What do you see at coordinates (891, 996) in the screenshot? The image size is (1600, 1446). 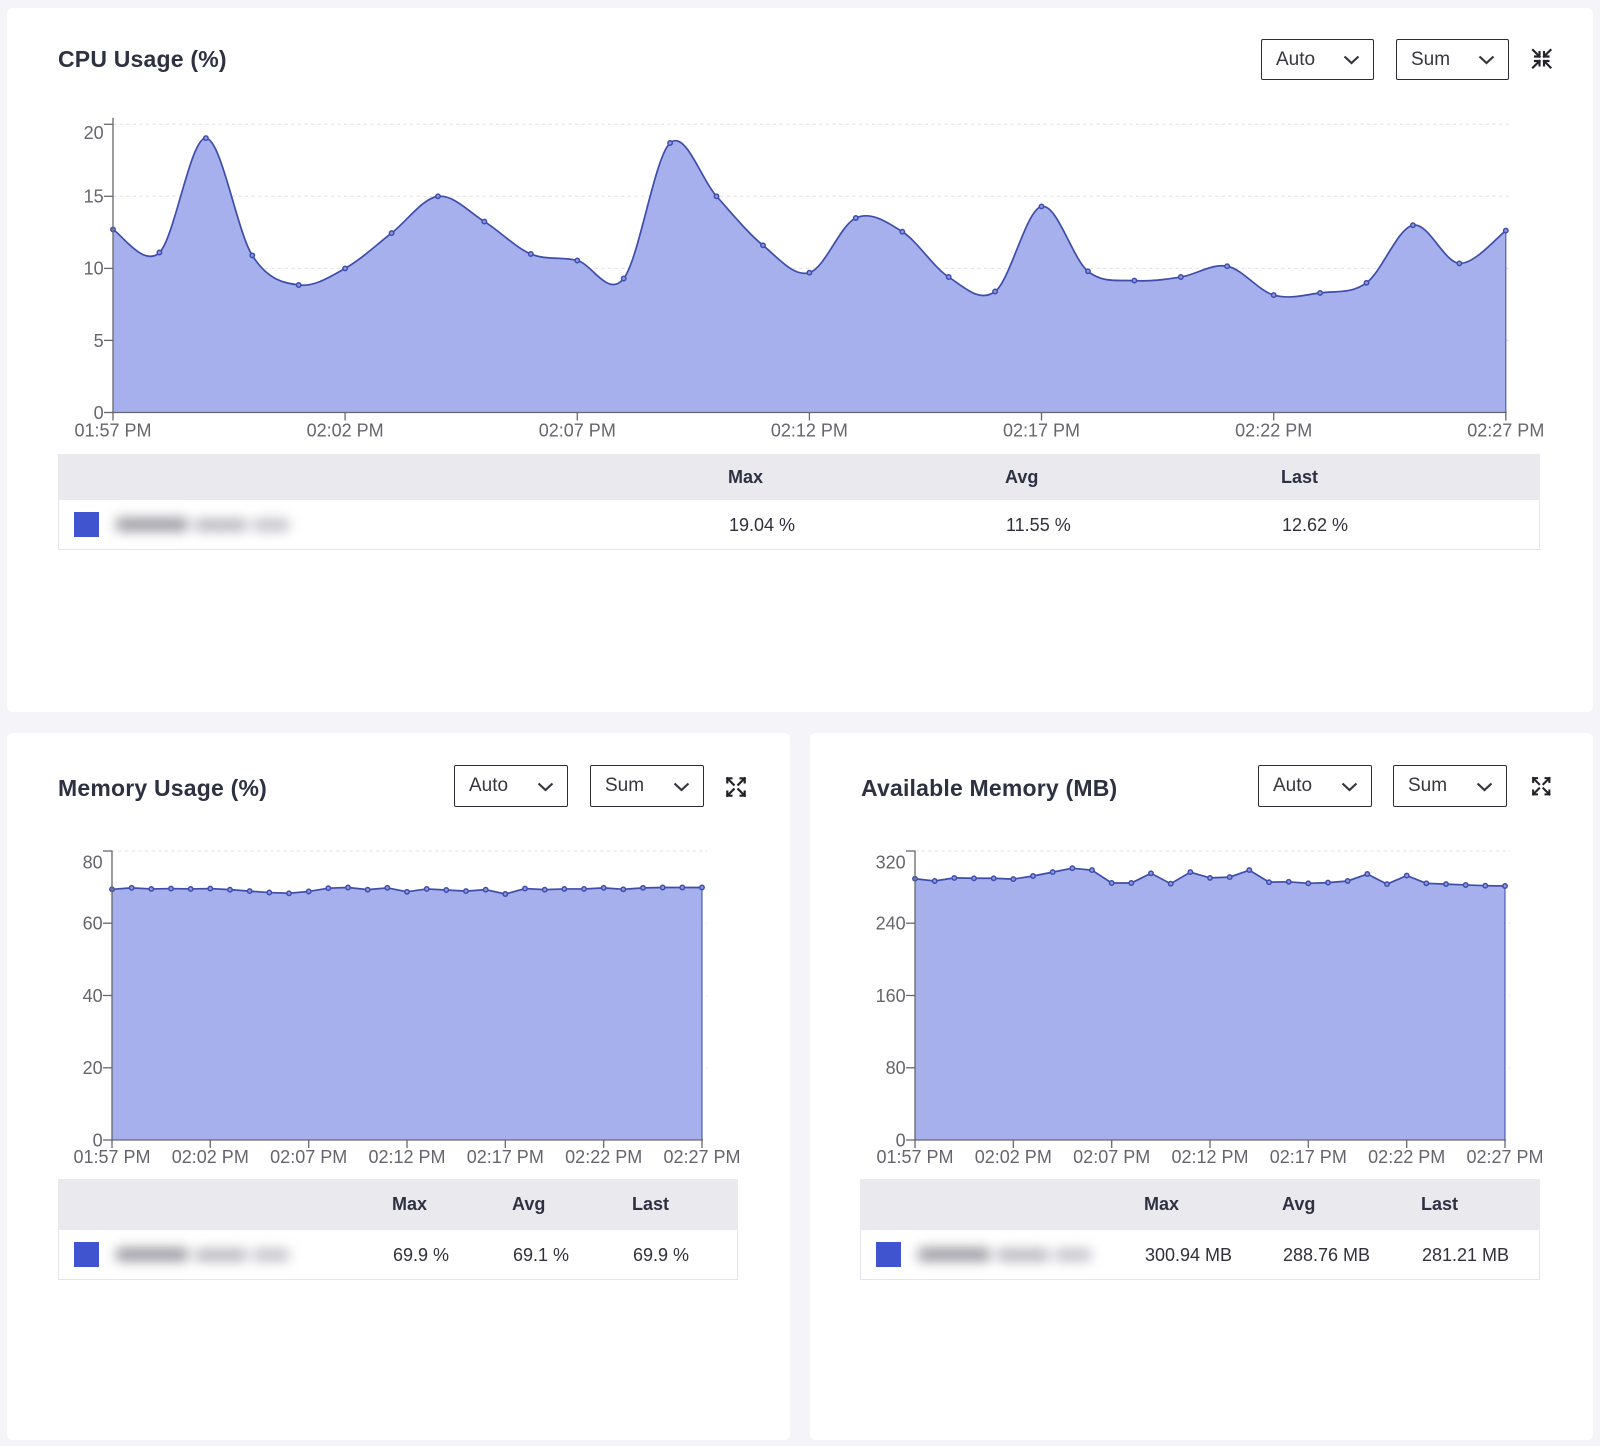 I see `svg-text: 160` at bounding box center [891, 996].